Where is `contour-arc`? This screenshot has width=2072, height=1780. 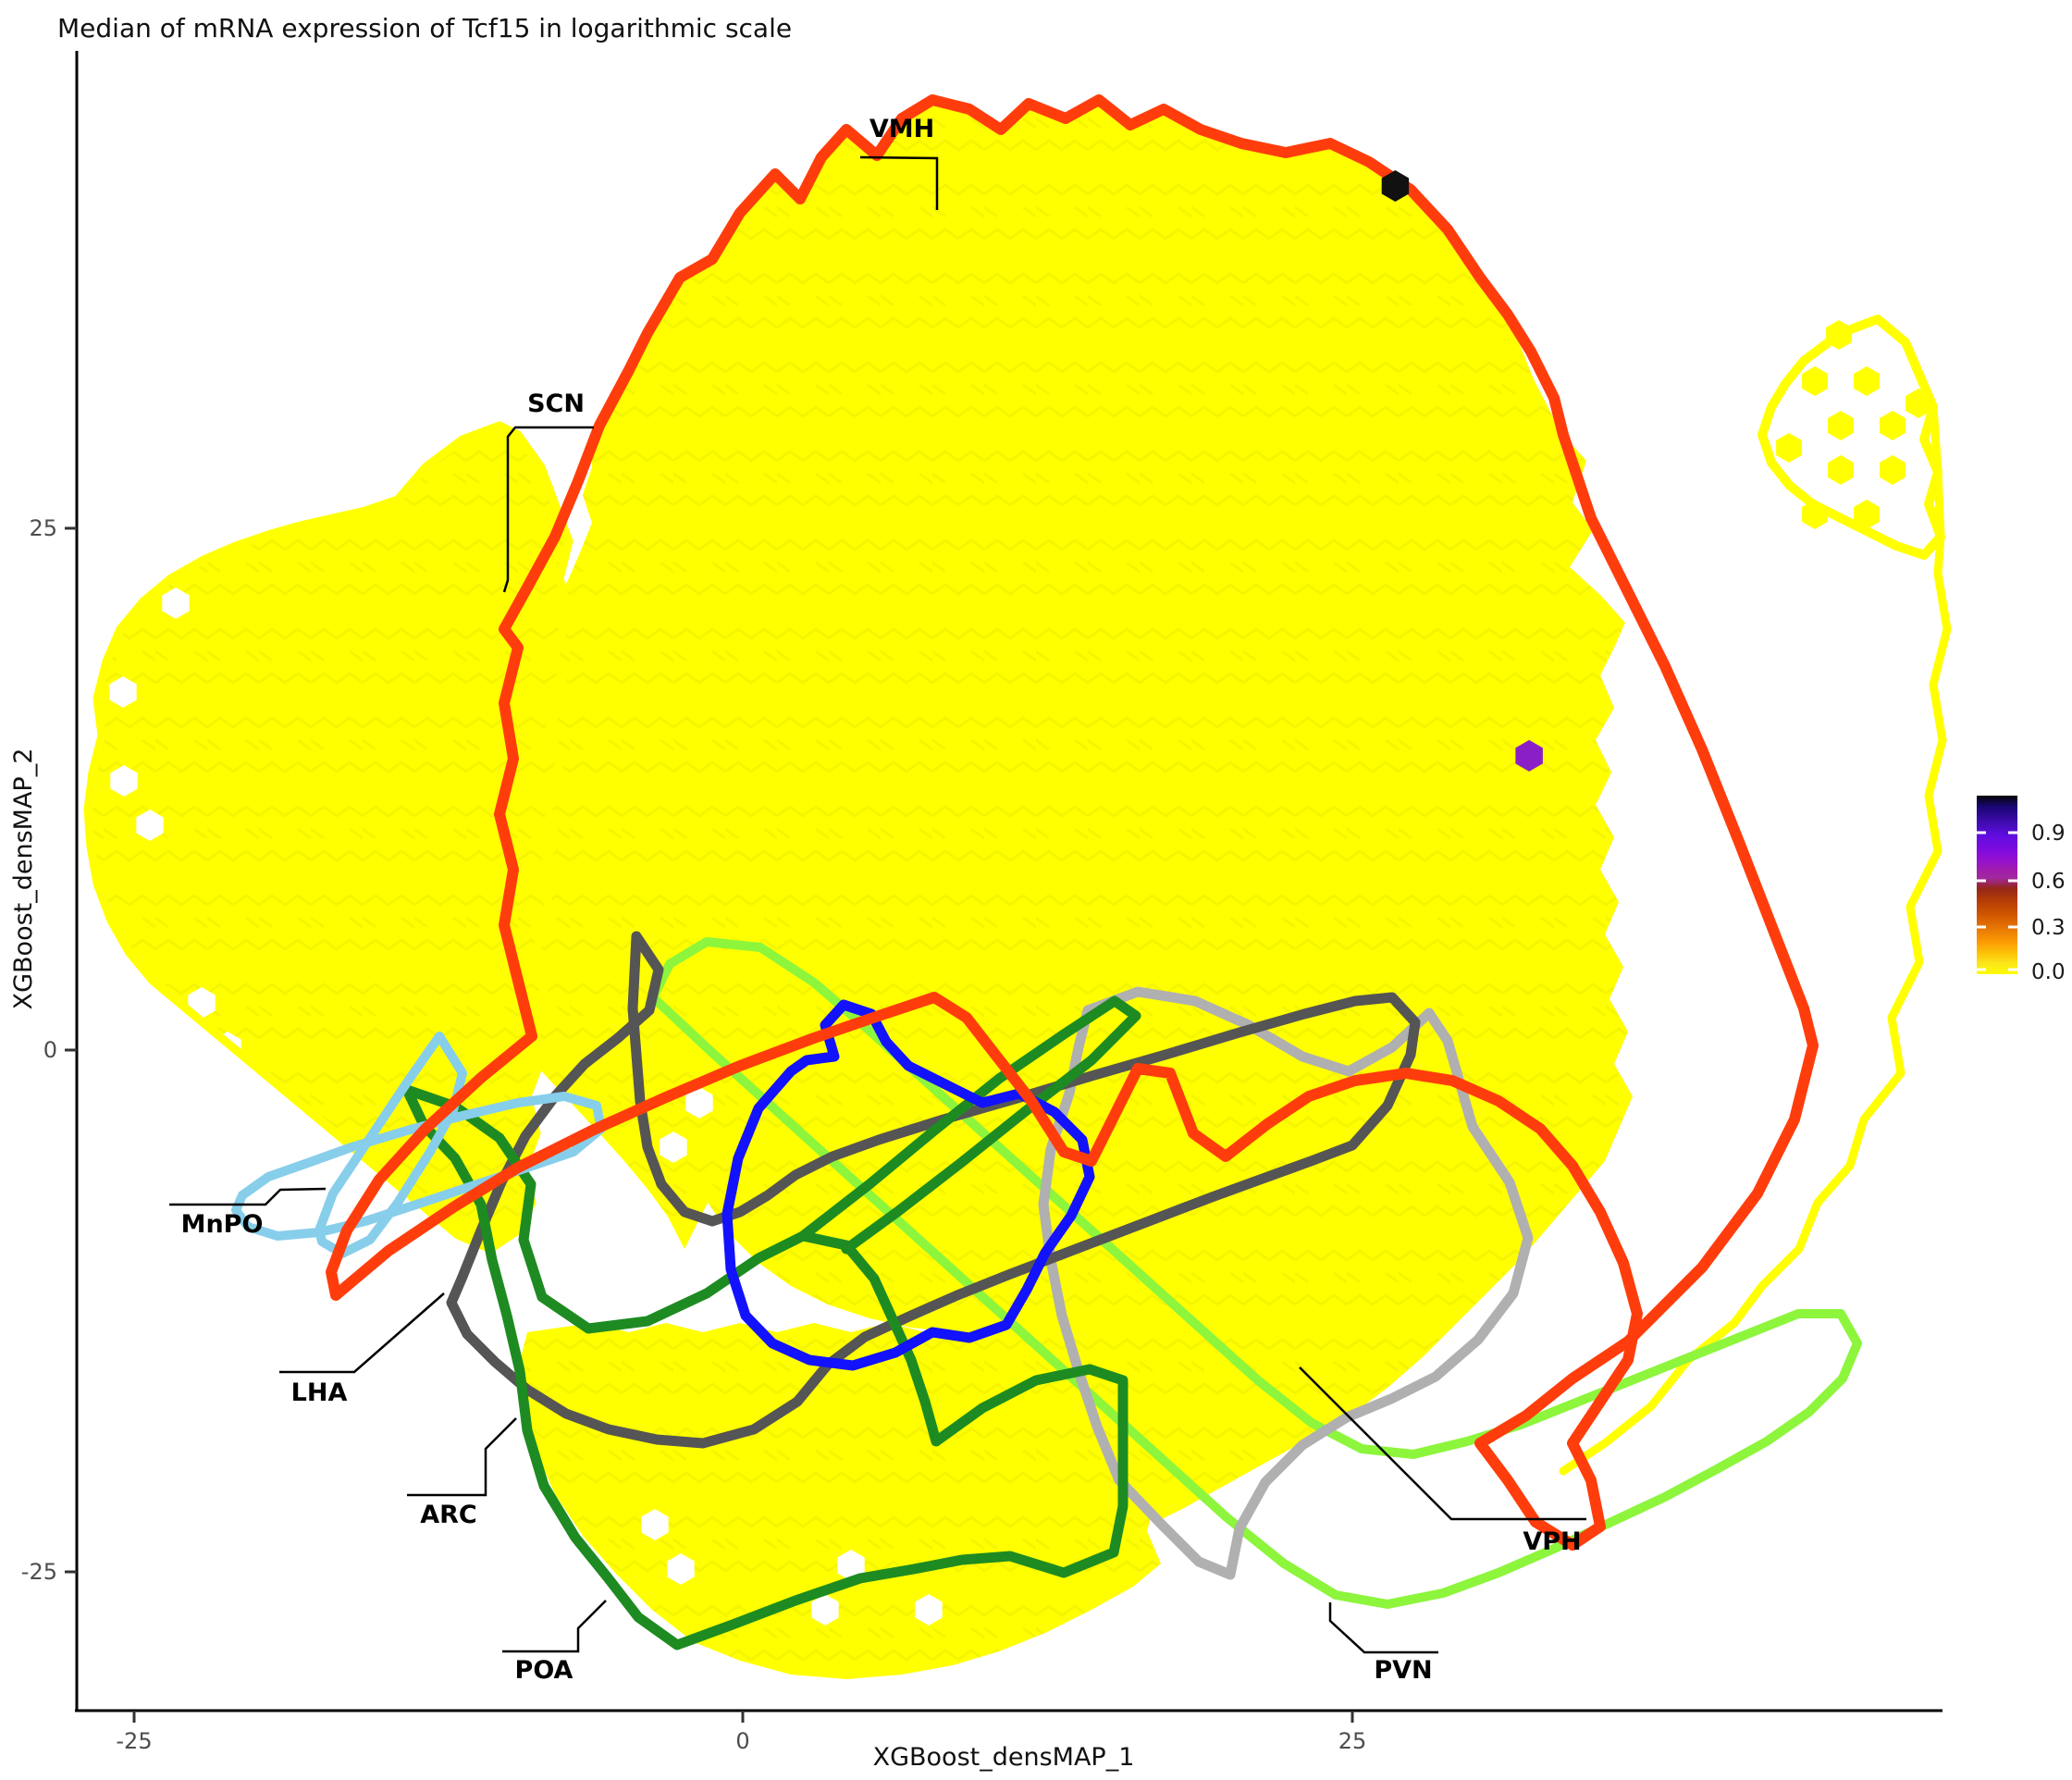 contour-arc is located at coordinates (909, 1185).